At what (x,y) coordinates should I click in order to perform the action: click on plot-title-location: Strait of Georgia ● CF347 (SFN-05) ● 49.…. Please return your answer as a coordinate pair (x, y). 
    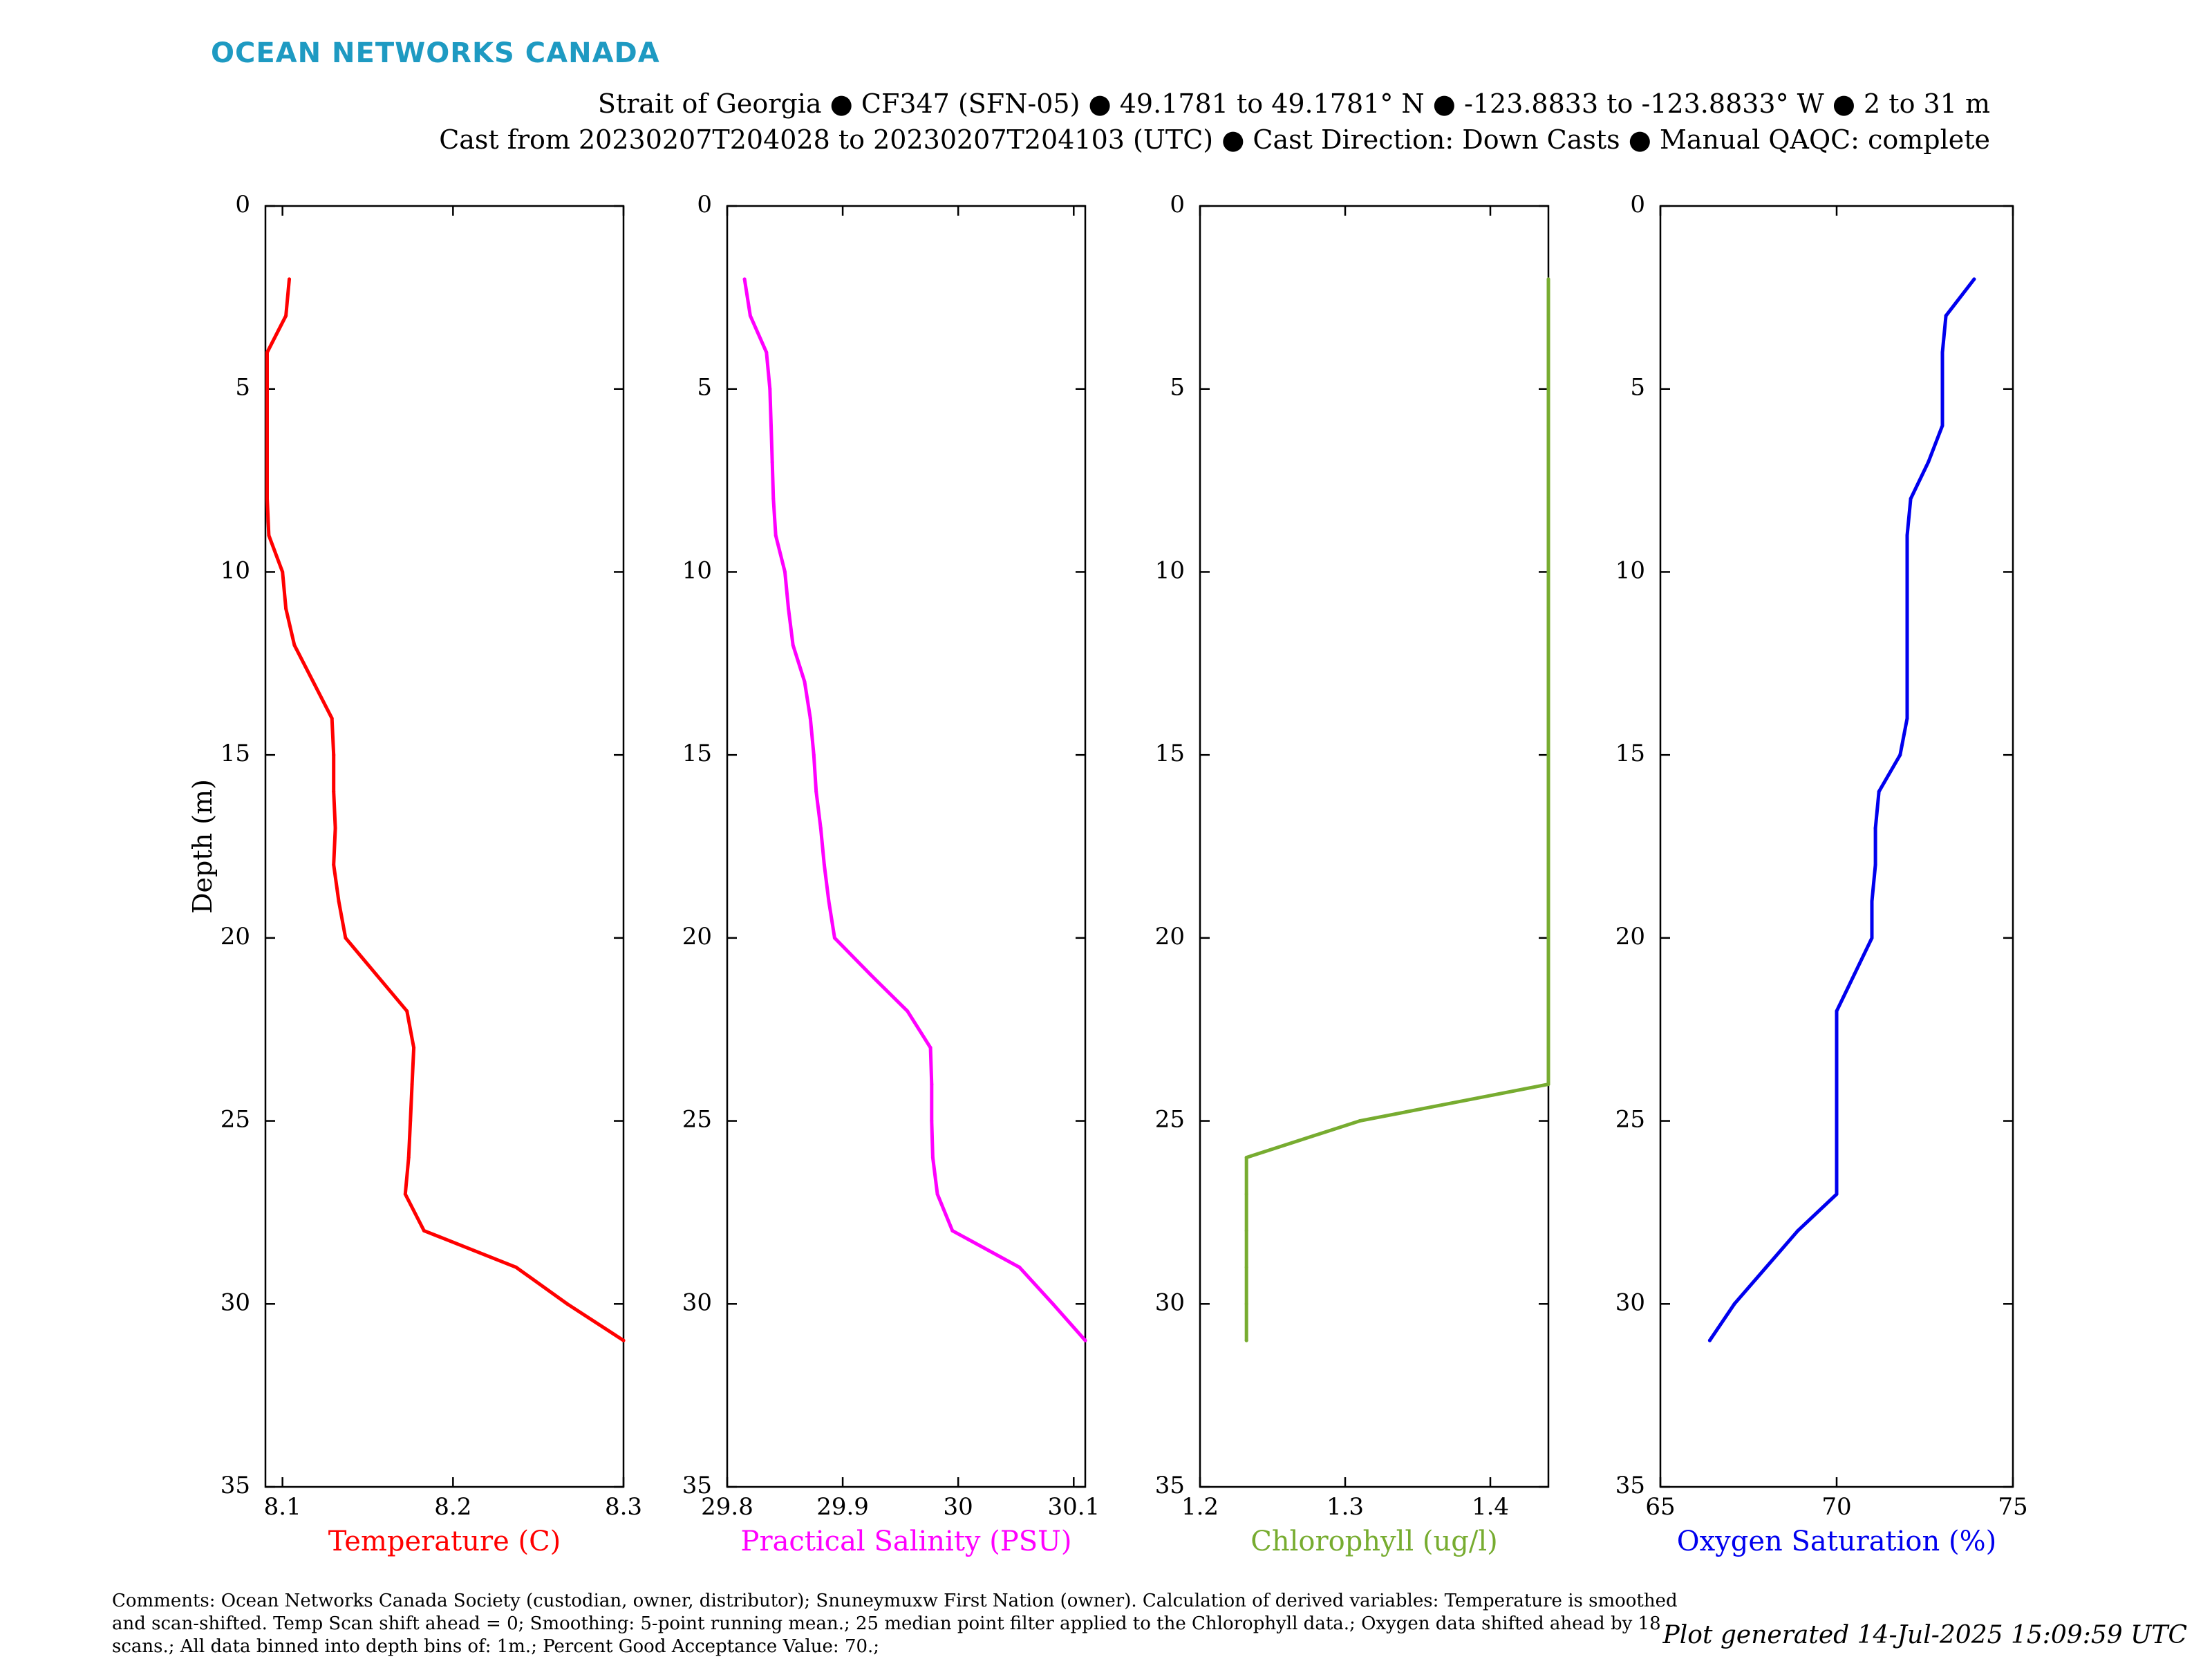
    Looking at the image, I should click on (1293, 104).